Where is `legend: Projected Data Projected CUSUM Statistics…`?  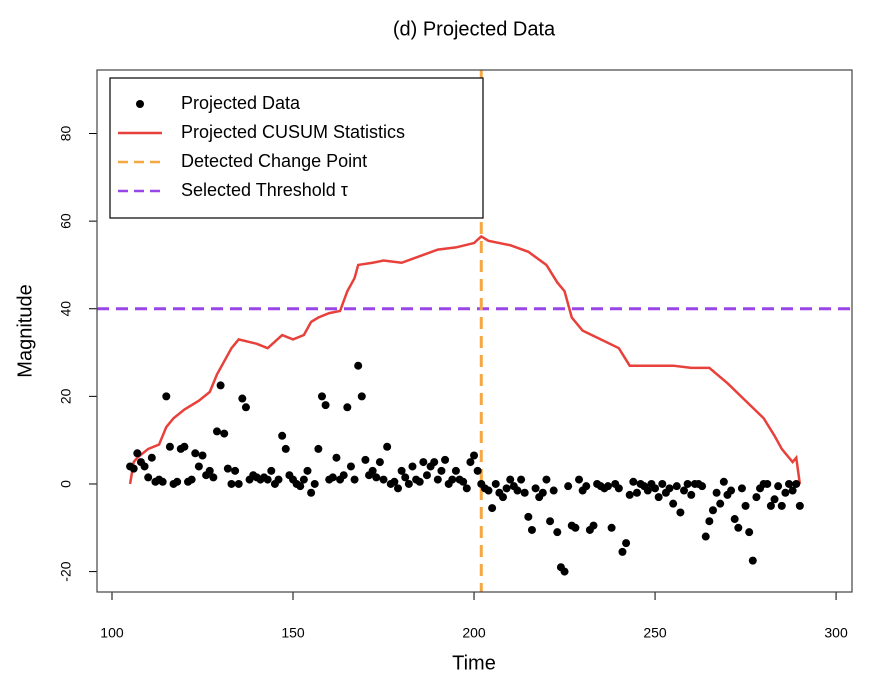
legend: Projected Data Projected CUSUM Statistics… is located at coordinates (296, 148).